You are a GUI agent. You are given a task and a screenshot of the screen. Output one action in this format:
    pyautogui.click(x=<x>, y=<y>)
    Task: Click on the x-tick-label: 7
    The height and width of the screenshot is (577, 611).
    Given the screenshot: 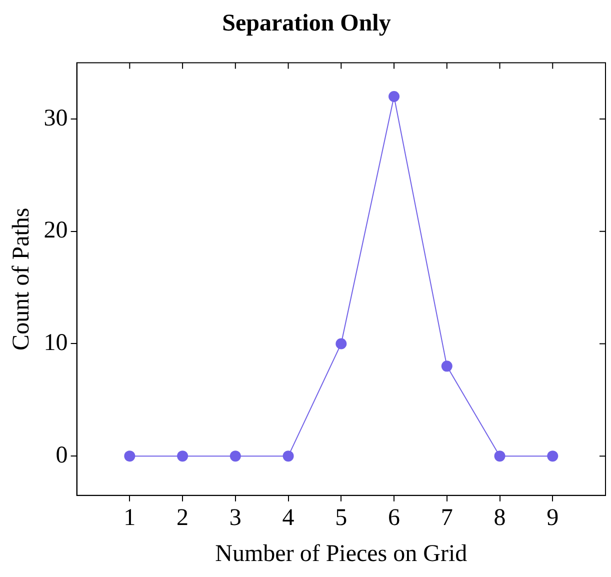 What is the action you would take?
    pyautogui.click(x=446, y=518)
    